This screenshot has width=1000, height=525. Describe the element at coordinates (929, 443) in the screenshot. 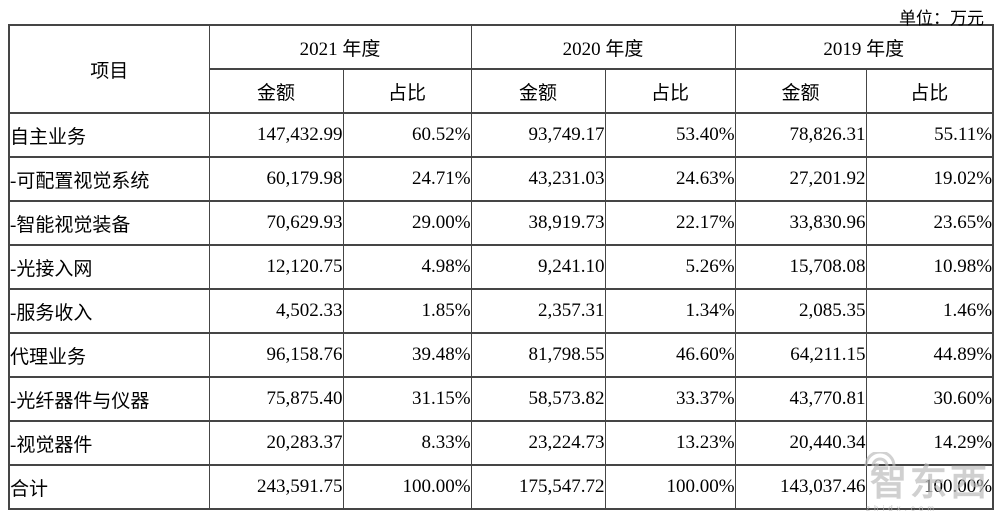

I see `ratio-cell: 14.29%` at that location.